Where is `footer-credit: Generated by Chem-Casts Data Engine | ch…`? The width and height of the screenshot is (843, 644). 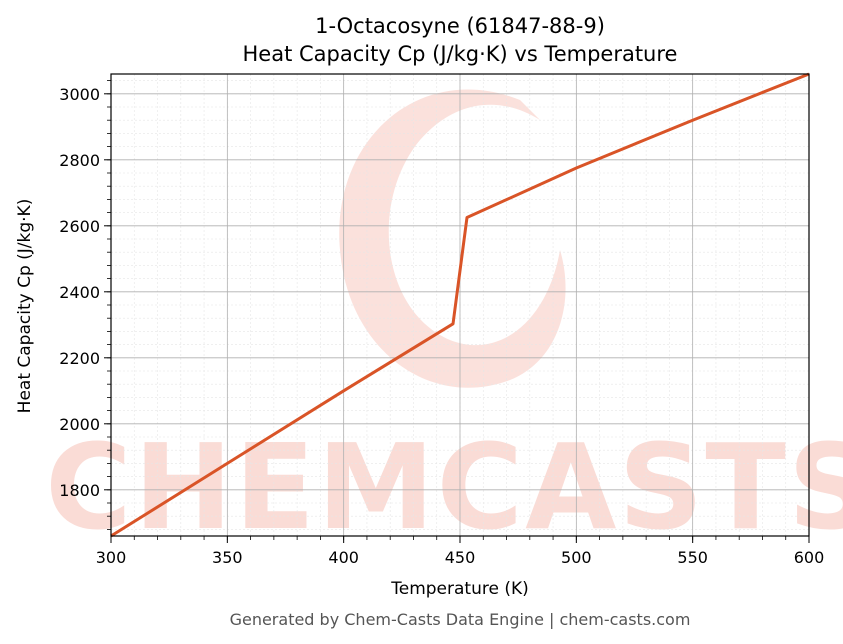
footer-credit: Generated by Chem-Casts Data Engine | ch… is located at coordinates (460, 619).